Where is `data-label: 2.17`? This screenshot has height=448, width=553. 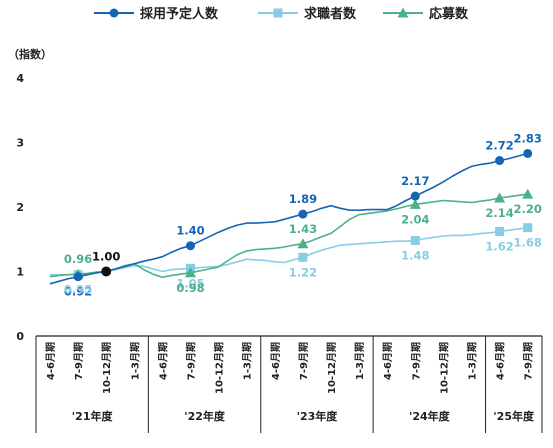
data-label: 2.17 is located at coordinates (415, 181).